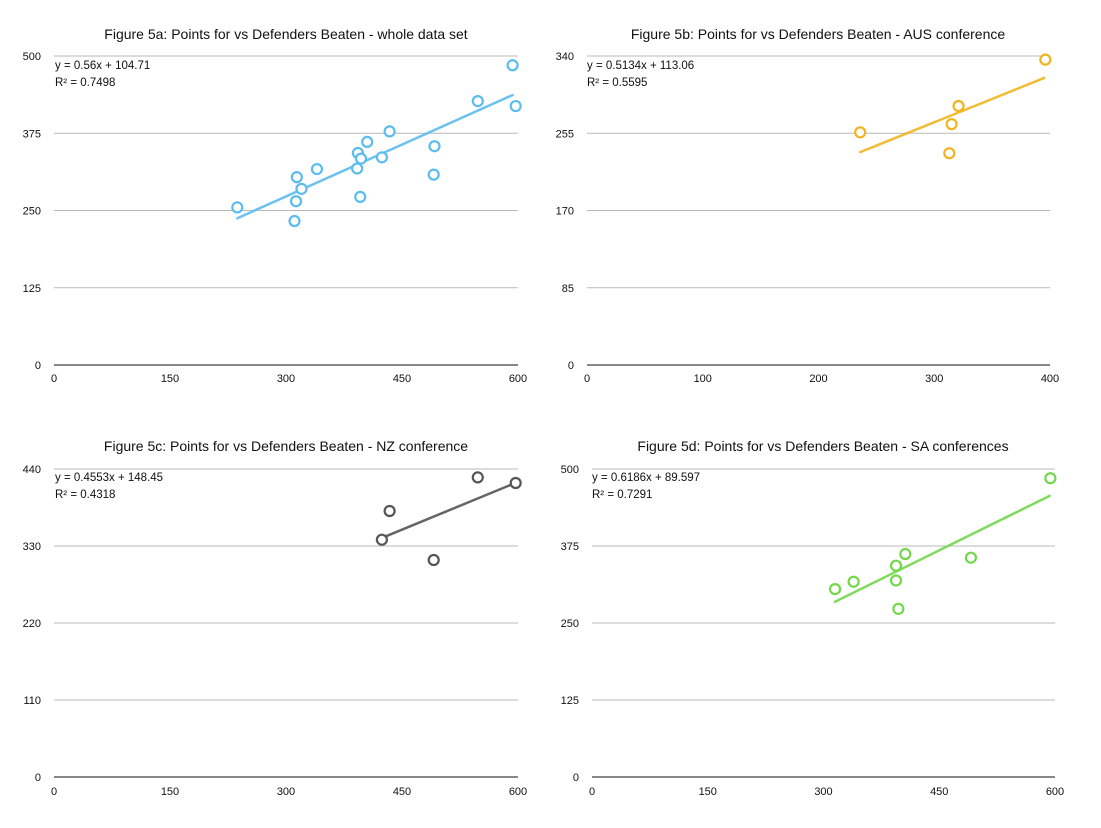  What do you see at coordinates (568, 289) in the screenshot?
I see `y-tick-label: 85` at bounding box center [568, 289].